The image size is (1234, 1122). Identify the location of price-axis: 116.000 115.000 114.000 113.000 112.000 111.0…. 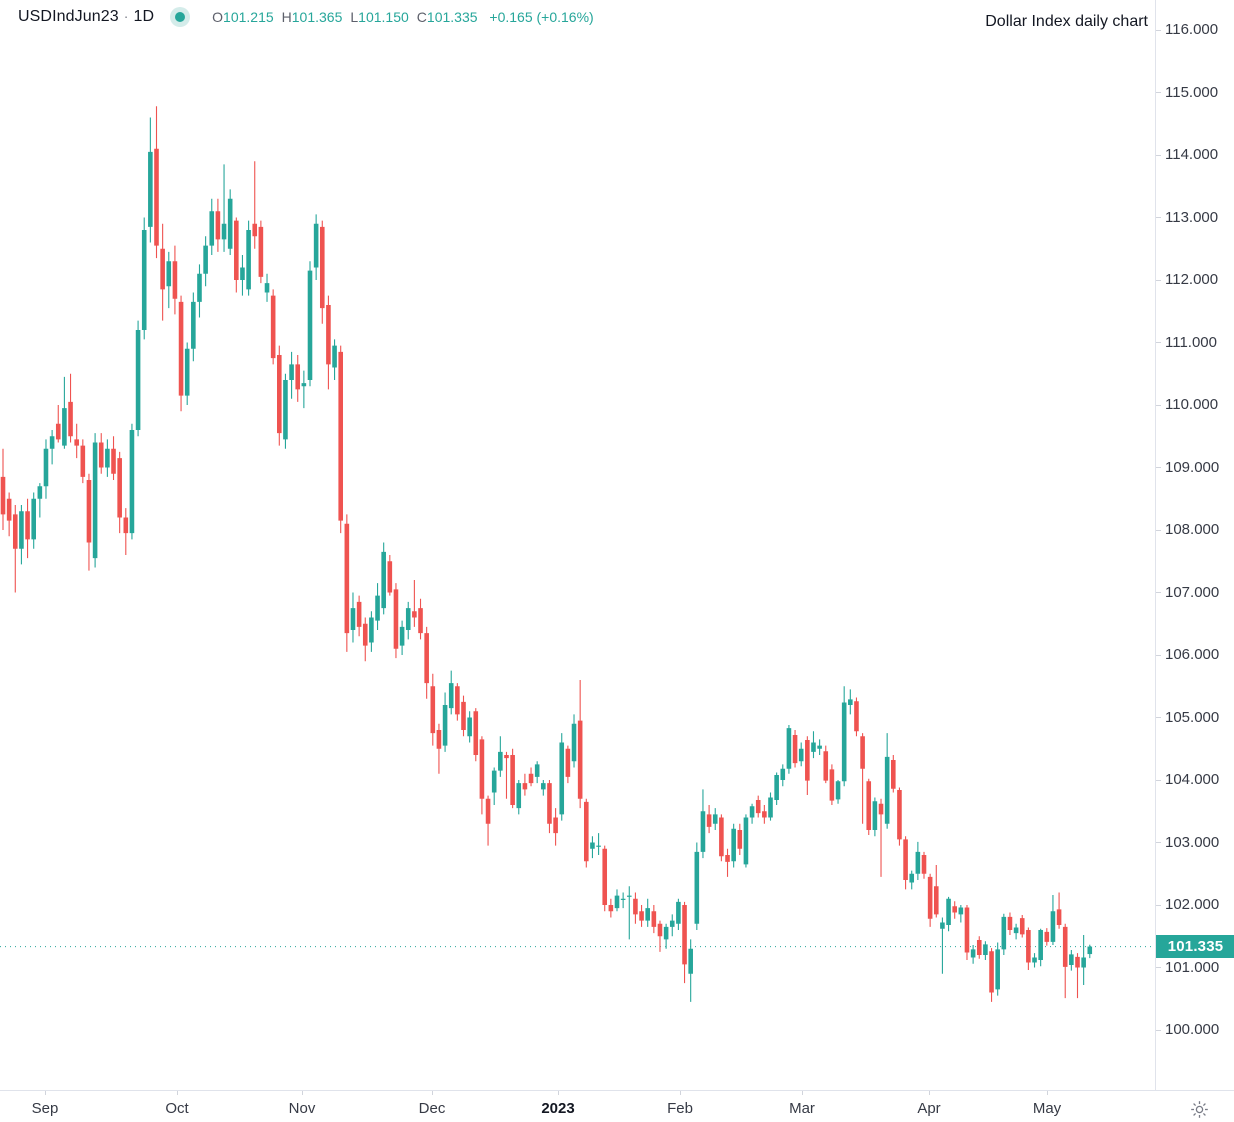
(1194, 545).